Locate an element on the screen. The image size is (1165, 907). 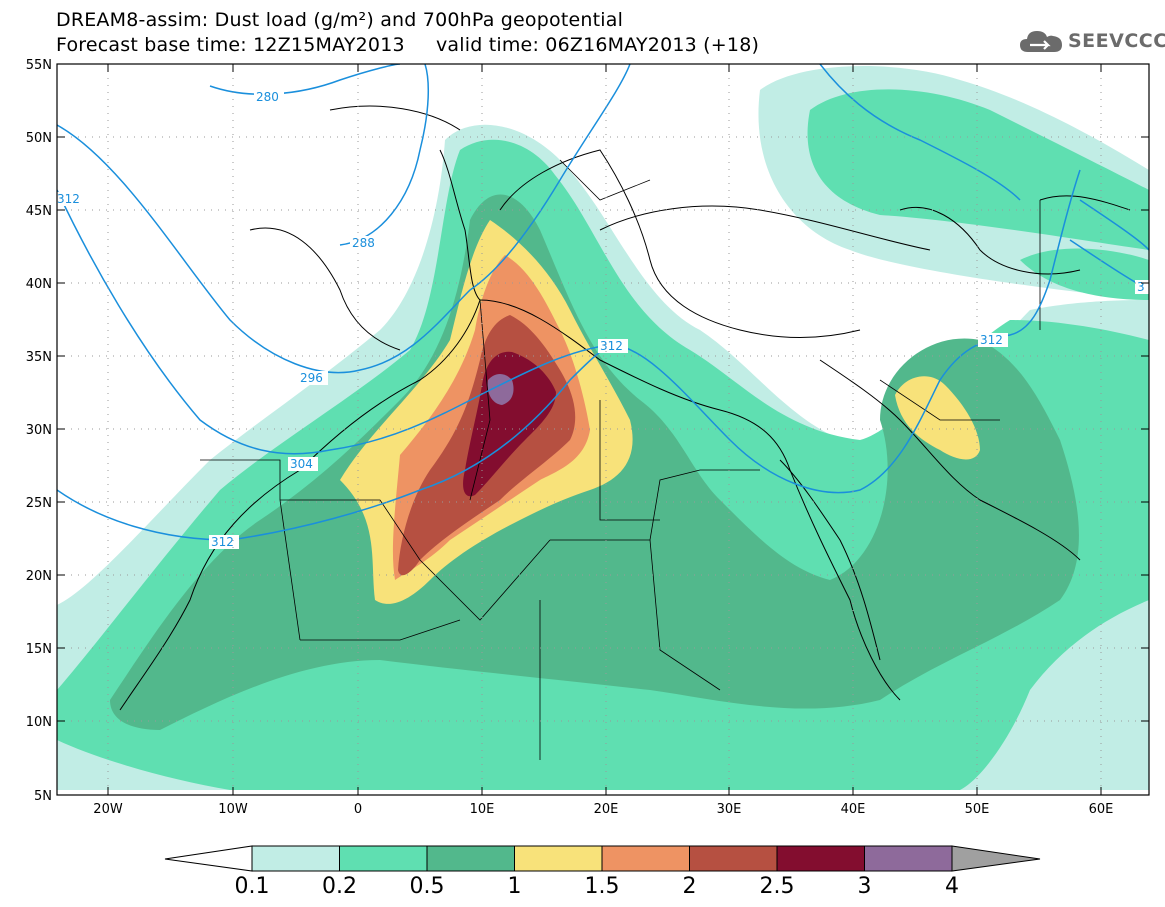
colorbar-label-0.1: 0.1 is located at coordinates (252, 886).